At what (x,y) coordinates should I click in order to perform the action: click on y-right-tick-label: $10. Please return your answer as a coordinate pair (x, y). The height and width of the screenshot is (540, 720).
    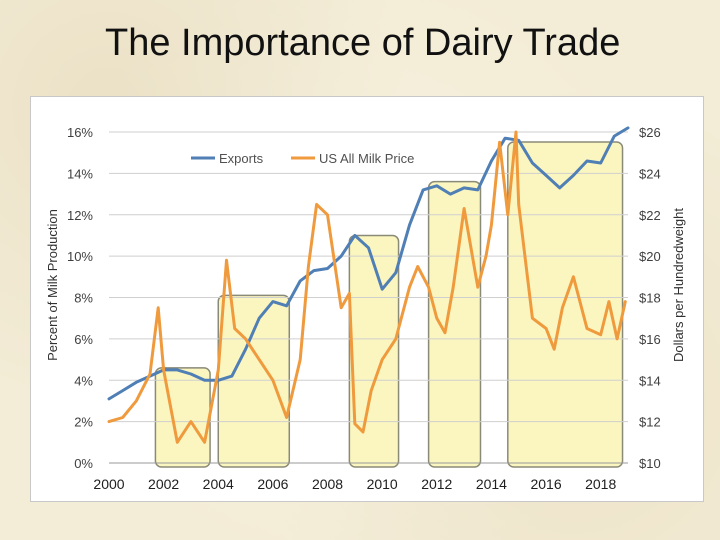
    Looking at the image, I should click on (650, 463).